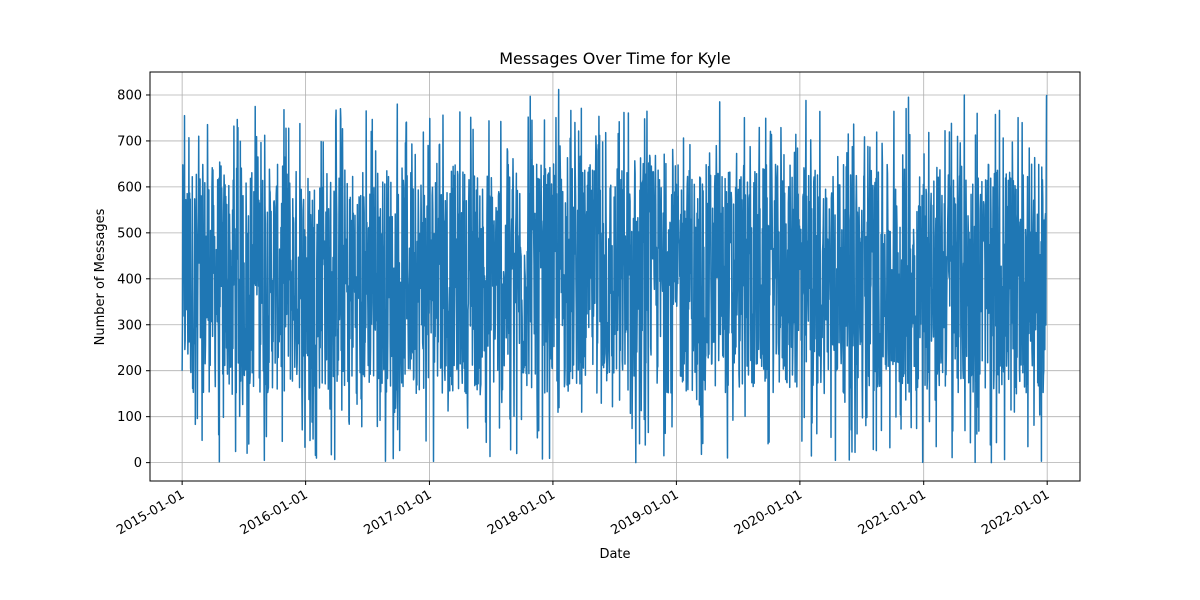 The image size is (1200, 600). I want to click on y-tick-label: 100, so click(129, 417).